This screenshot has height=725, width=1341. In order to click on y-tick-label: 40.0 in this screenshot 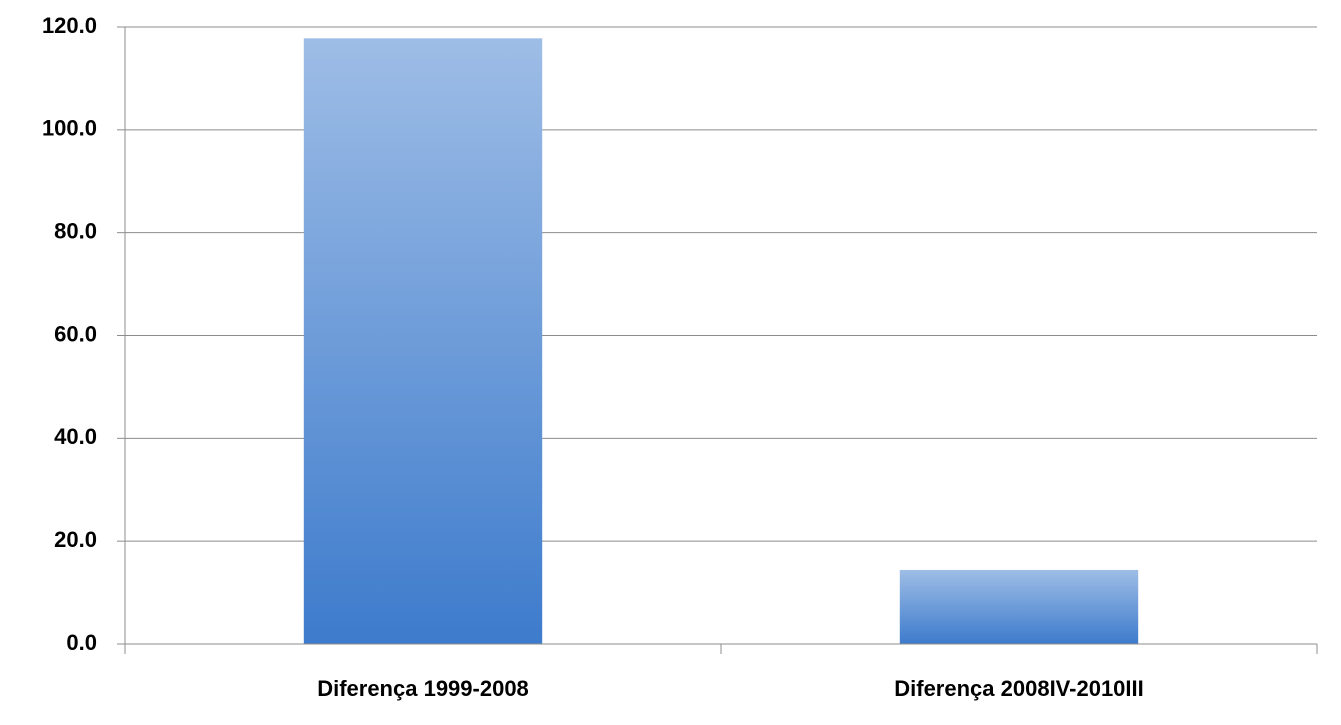, I will do `click(75, 436)`.